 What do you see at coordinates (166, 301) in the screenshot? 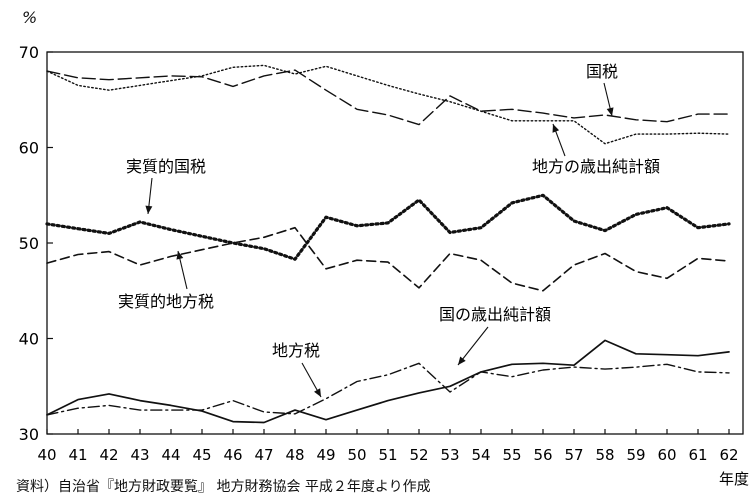
I see `series-annotation-label: 実質的地方税` at bounding box center [166, 301].